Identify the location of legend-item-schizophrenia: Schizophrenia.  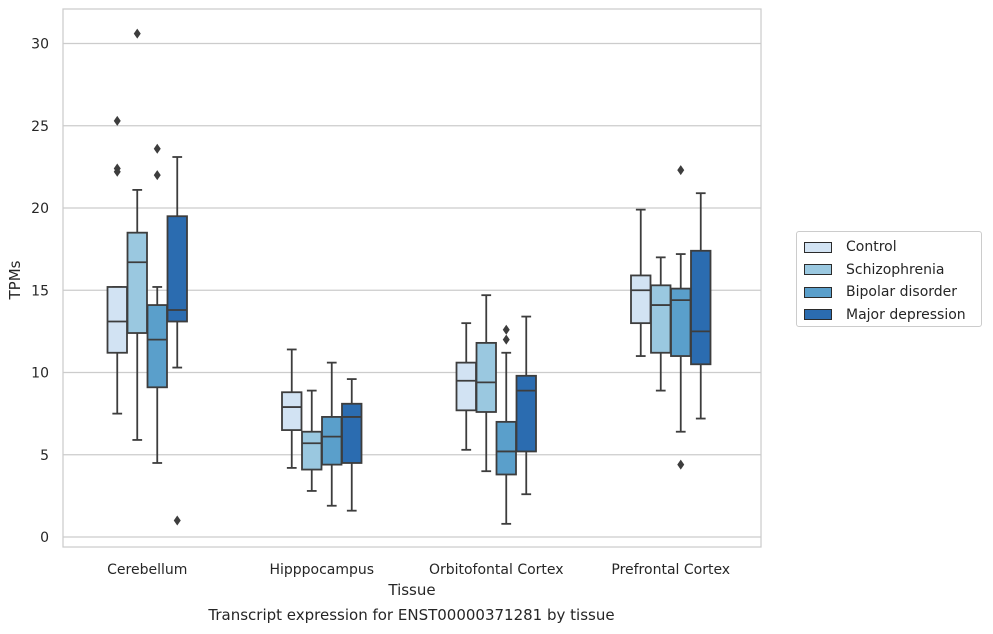
(892, 270).